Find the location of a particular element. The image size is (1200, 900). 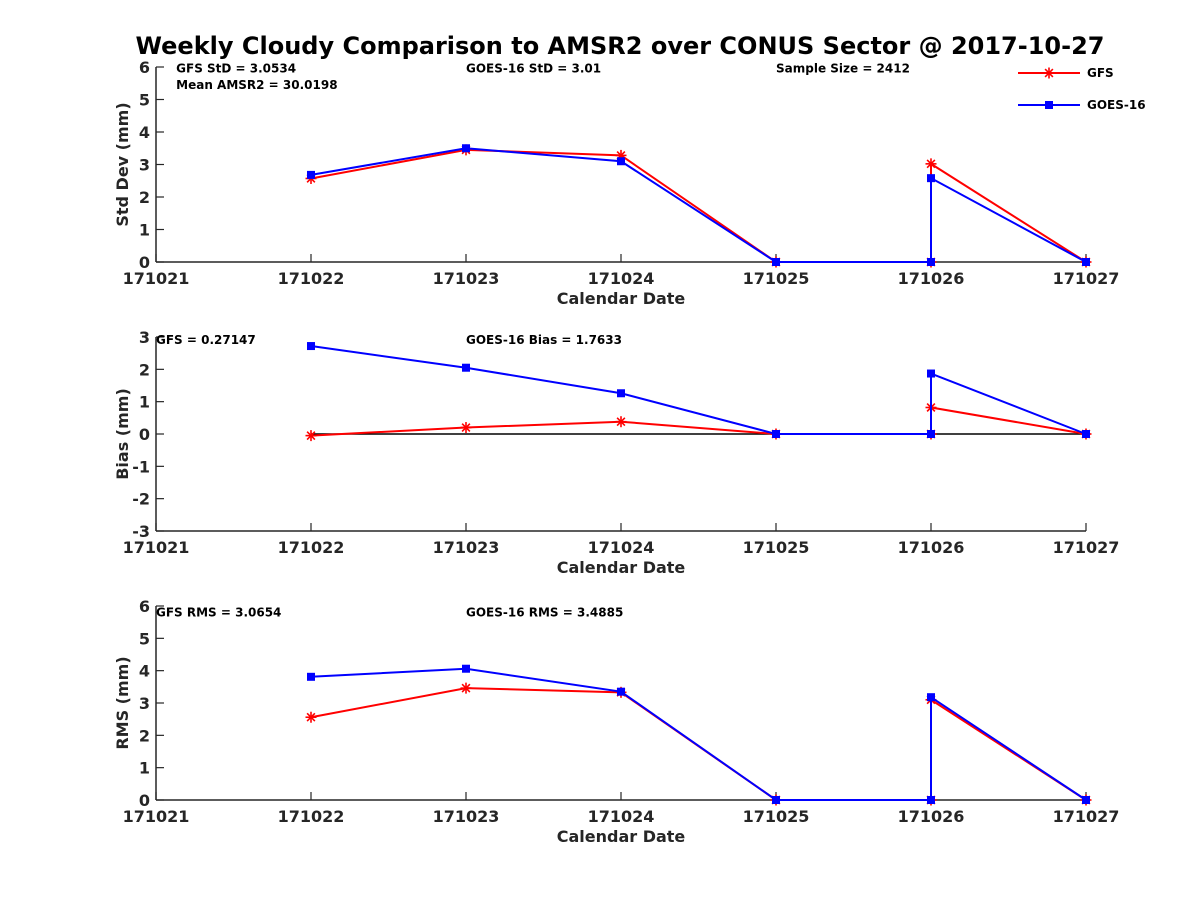

legend-label: GFS is located at coordinates (1100, 73).